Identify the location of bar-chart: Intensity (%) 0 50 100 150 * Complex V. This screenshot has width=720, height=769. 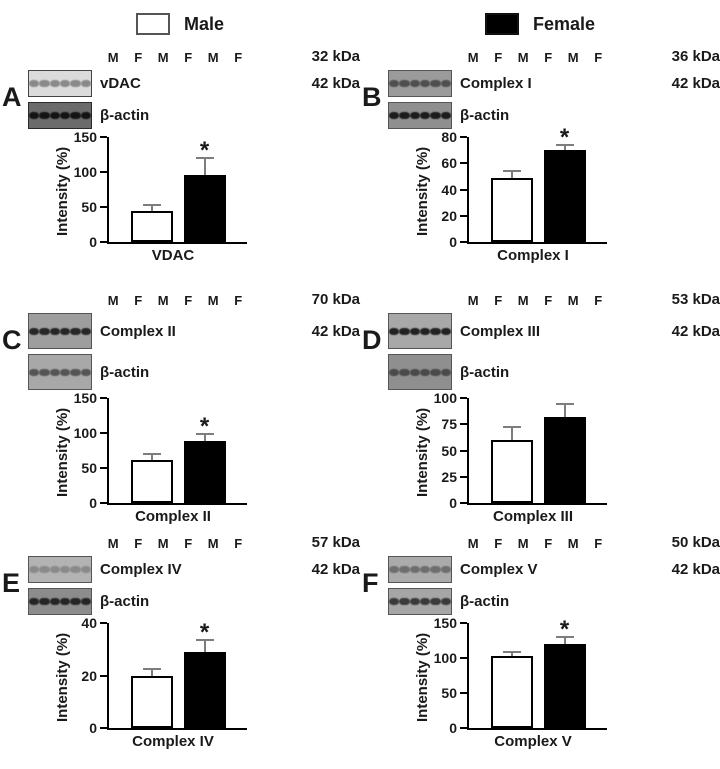
(567, 683).